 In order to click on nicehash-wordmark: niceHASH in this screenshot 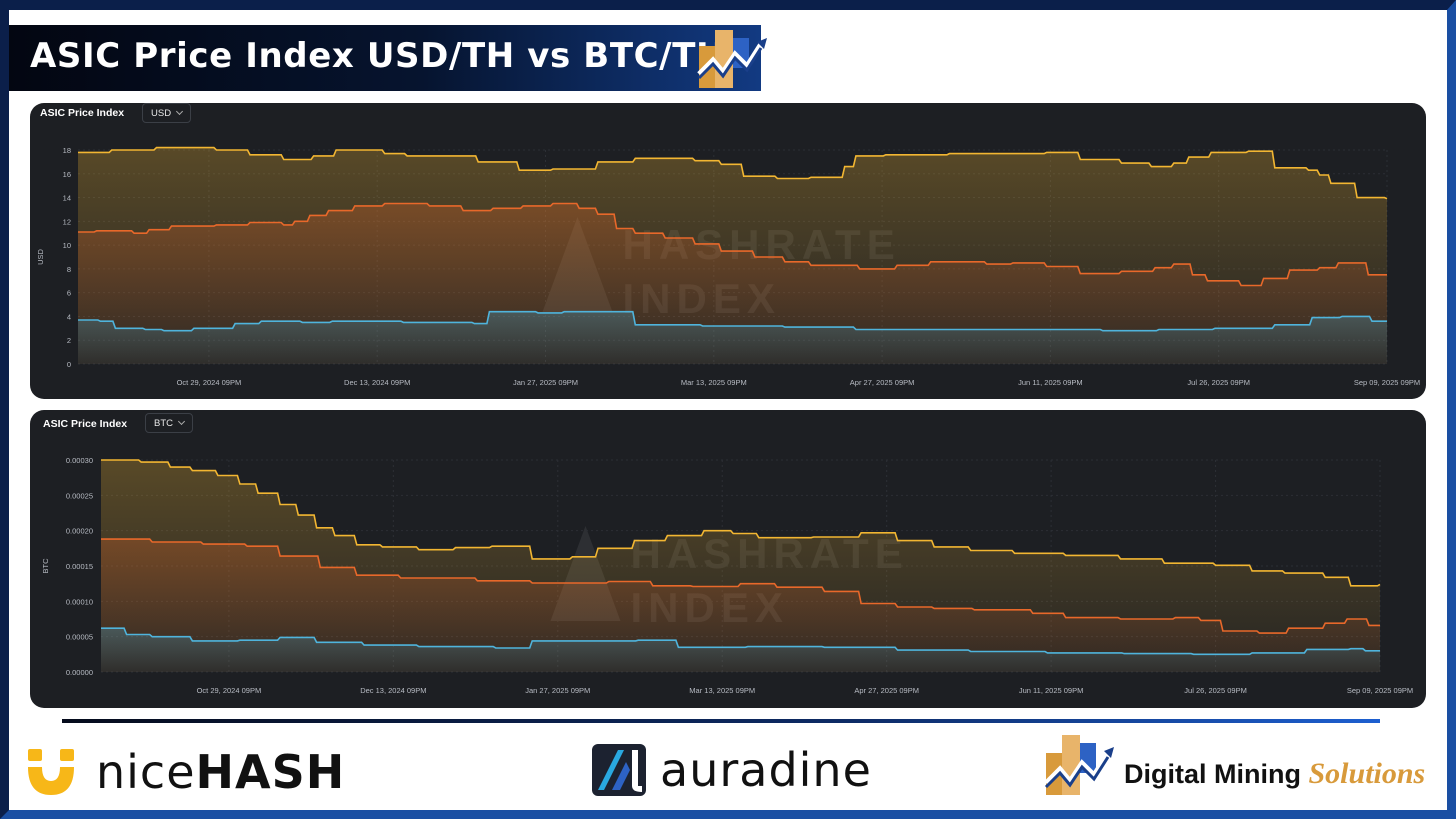, I will do `click(220, 772)`.